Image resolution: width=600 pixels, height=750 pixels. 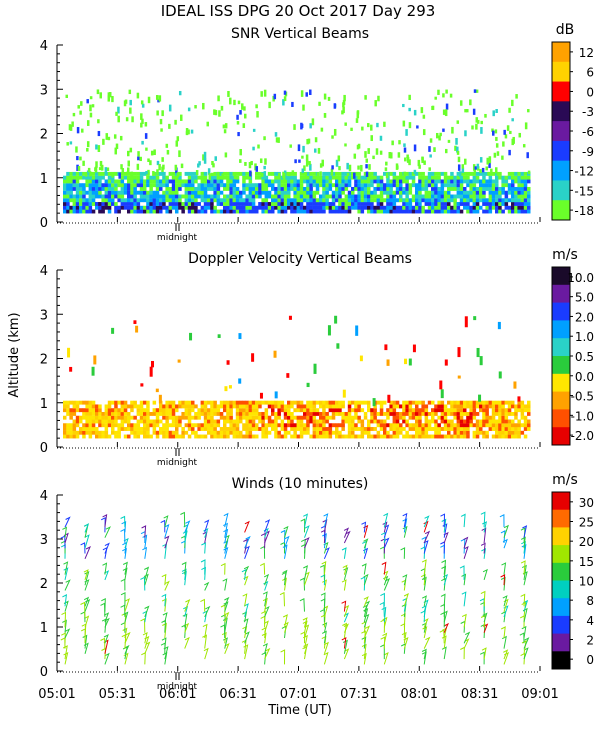 What do you see at coordinates (44, 90) in the screenshot?
I see `y-tick-label: 3` at bounding box center [44, 90].